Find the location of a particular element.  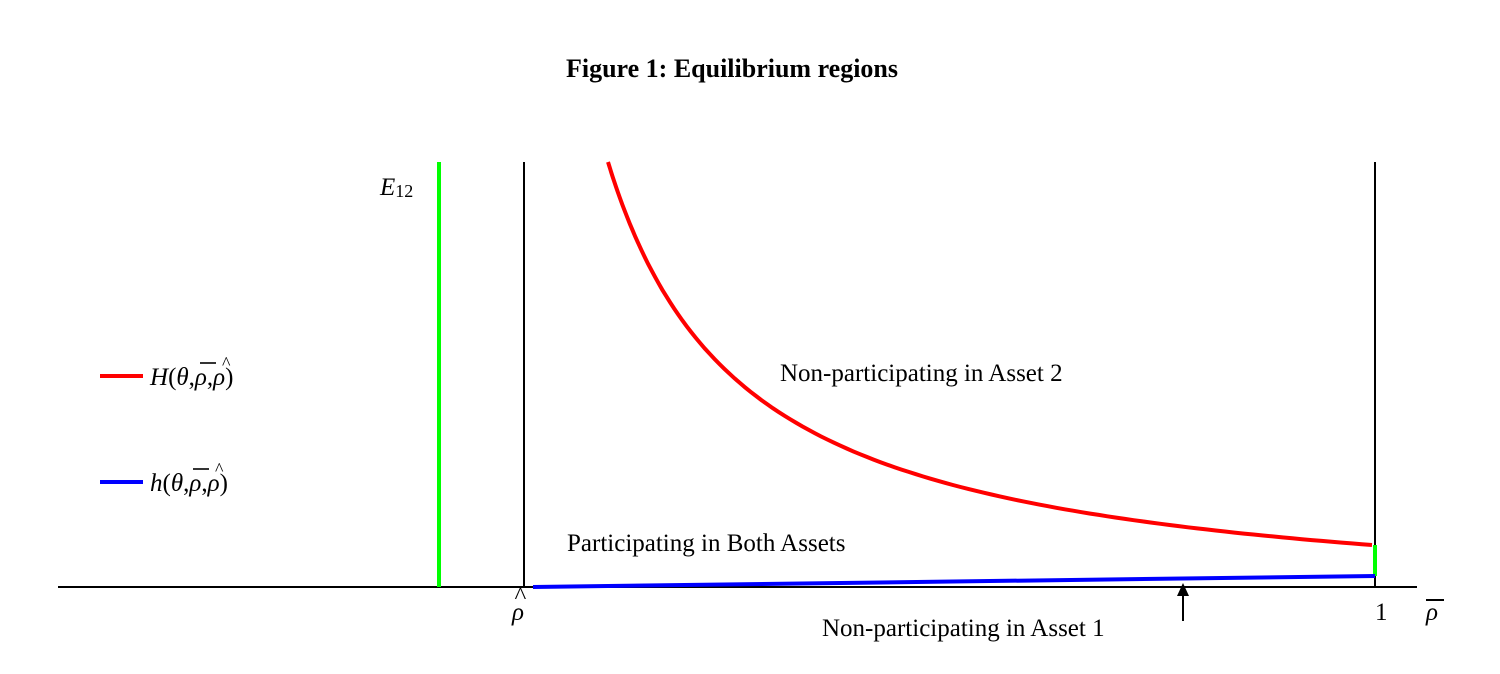

h-curve is located at coordinates (954, 581).